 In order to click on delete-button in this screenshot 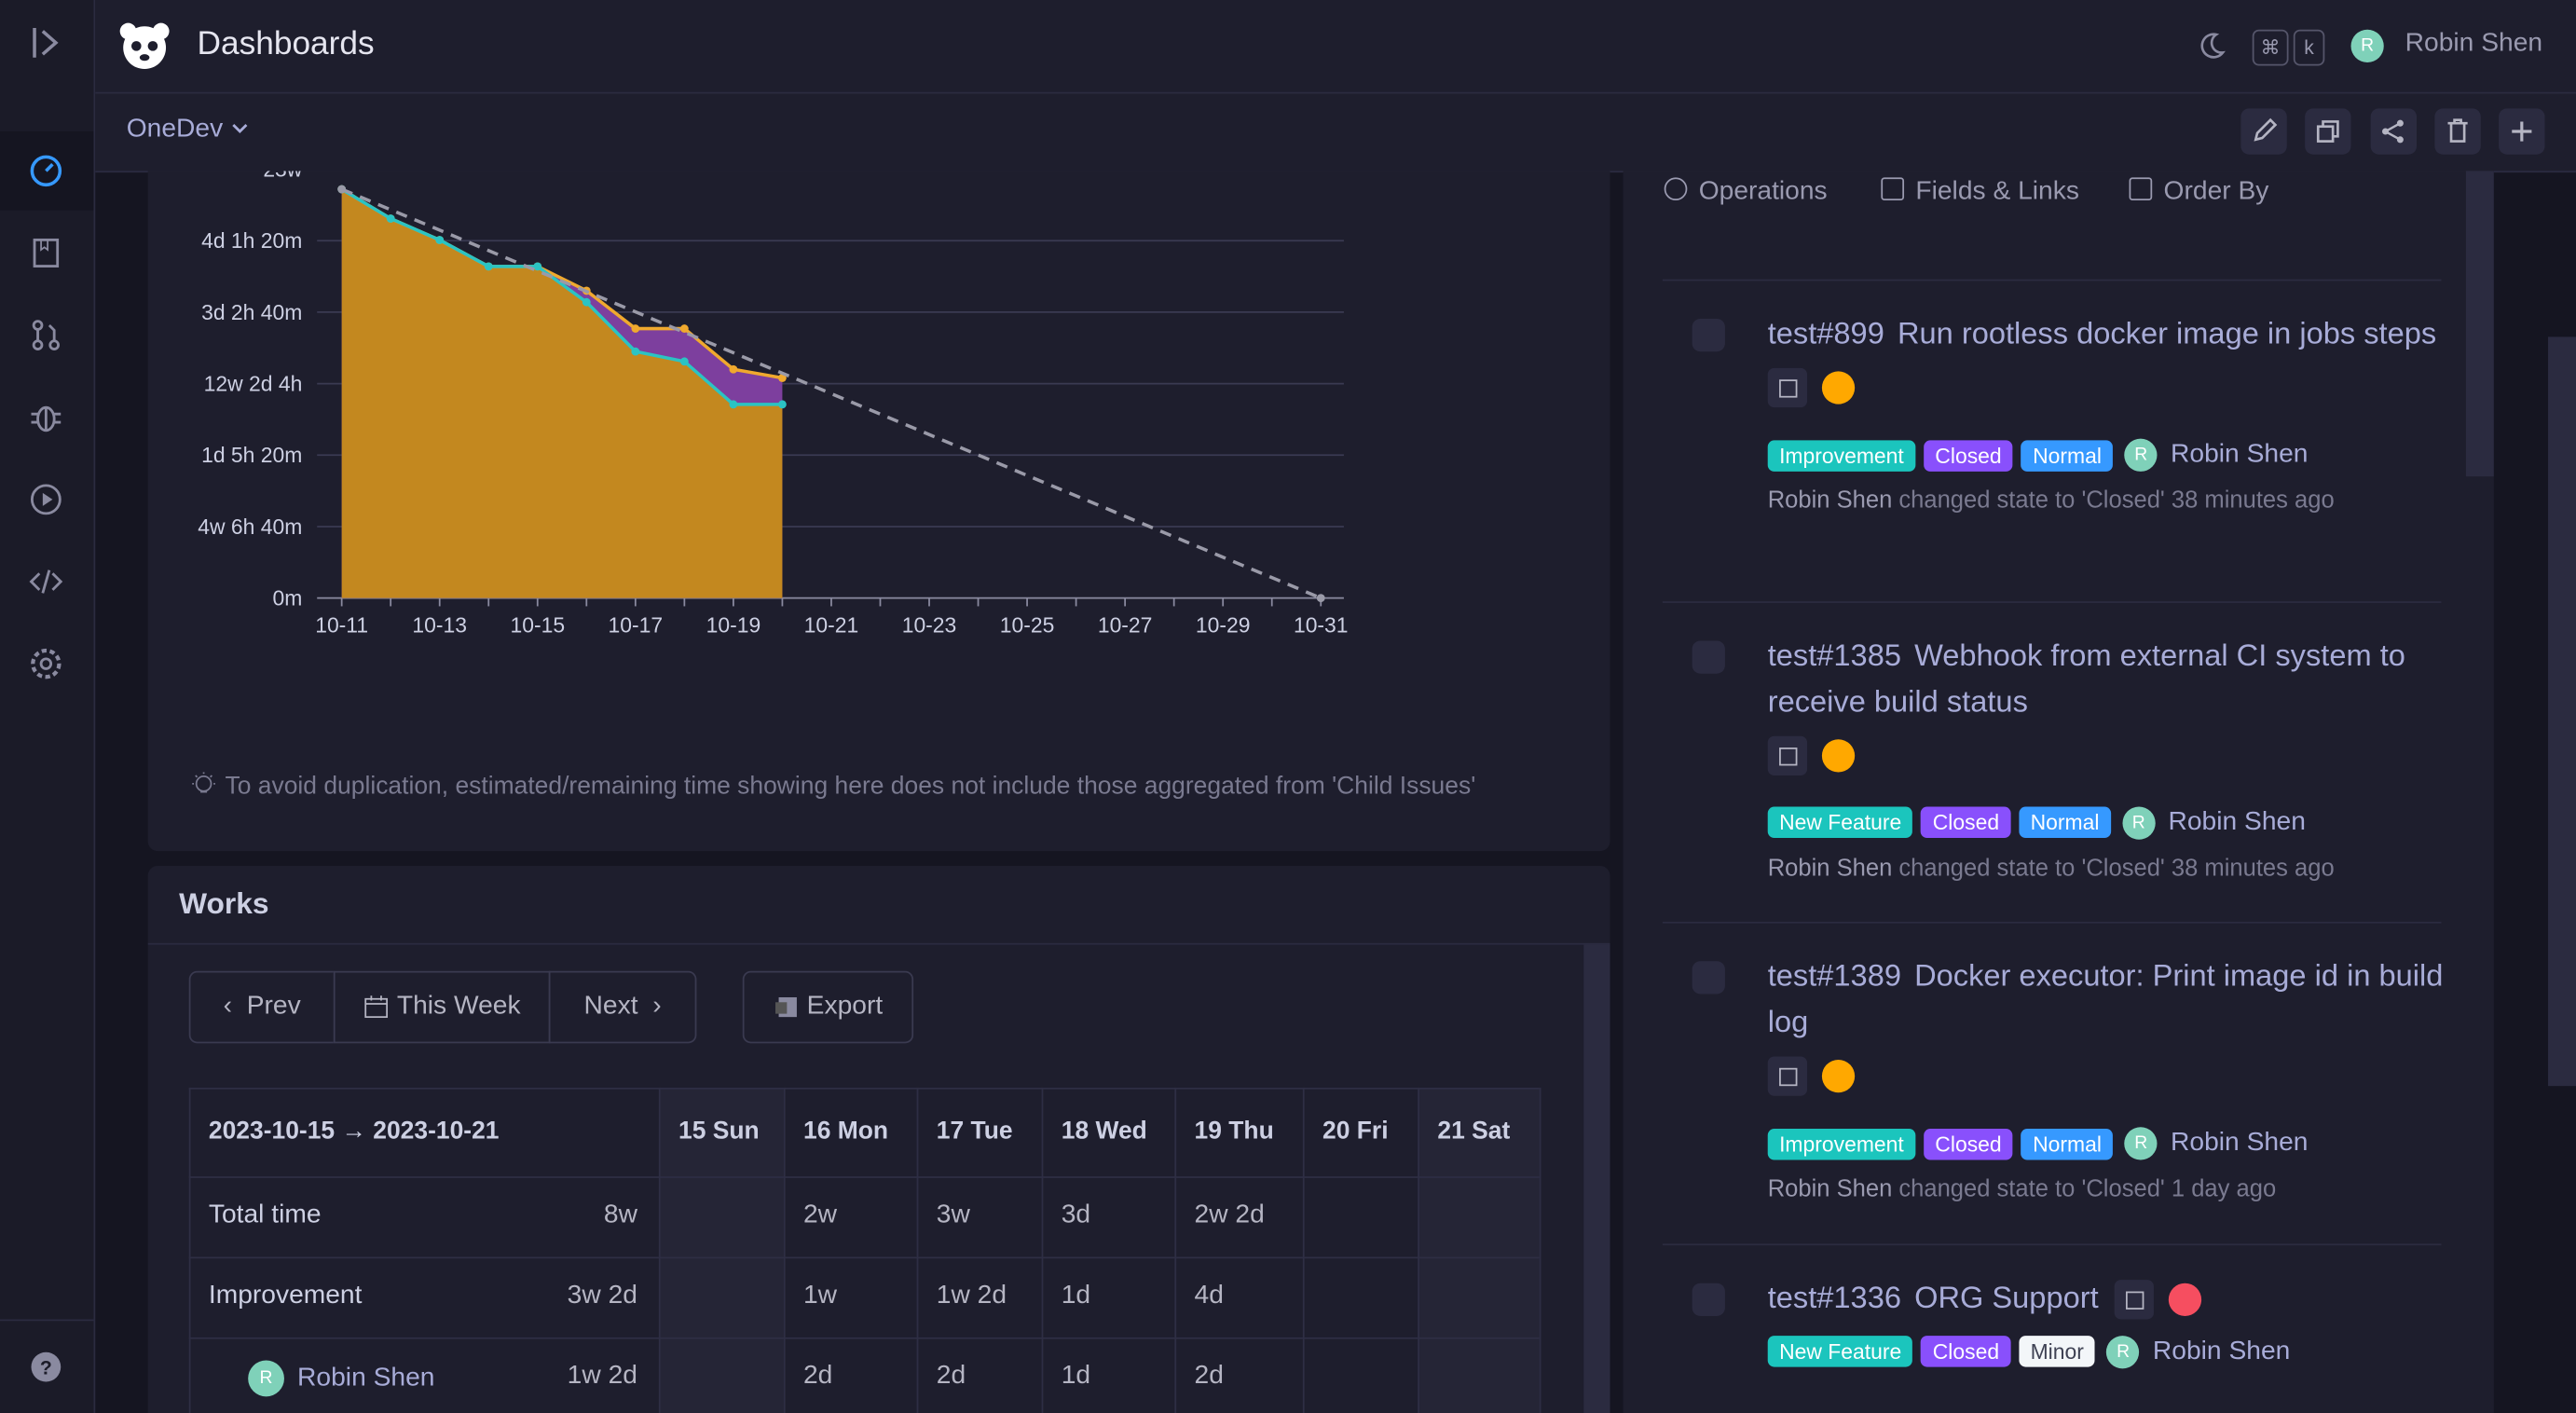, I will do `click(2457, 131)`.